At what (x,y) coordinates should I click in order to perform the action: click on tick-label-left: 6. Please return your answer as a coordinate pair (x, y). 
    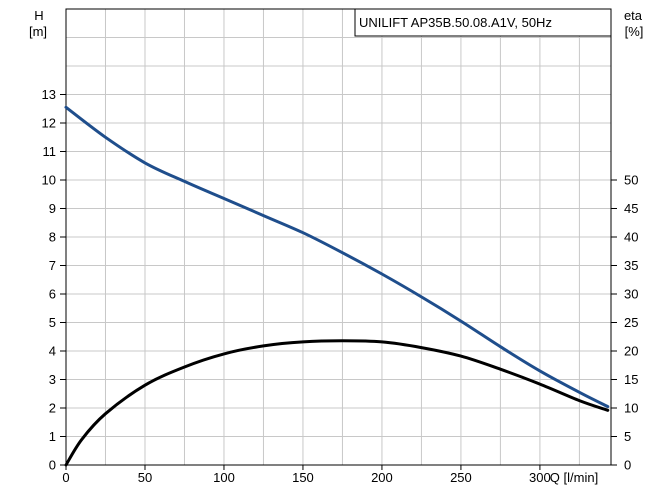
    Looking at the image, I should click on (52, 294).